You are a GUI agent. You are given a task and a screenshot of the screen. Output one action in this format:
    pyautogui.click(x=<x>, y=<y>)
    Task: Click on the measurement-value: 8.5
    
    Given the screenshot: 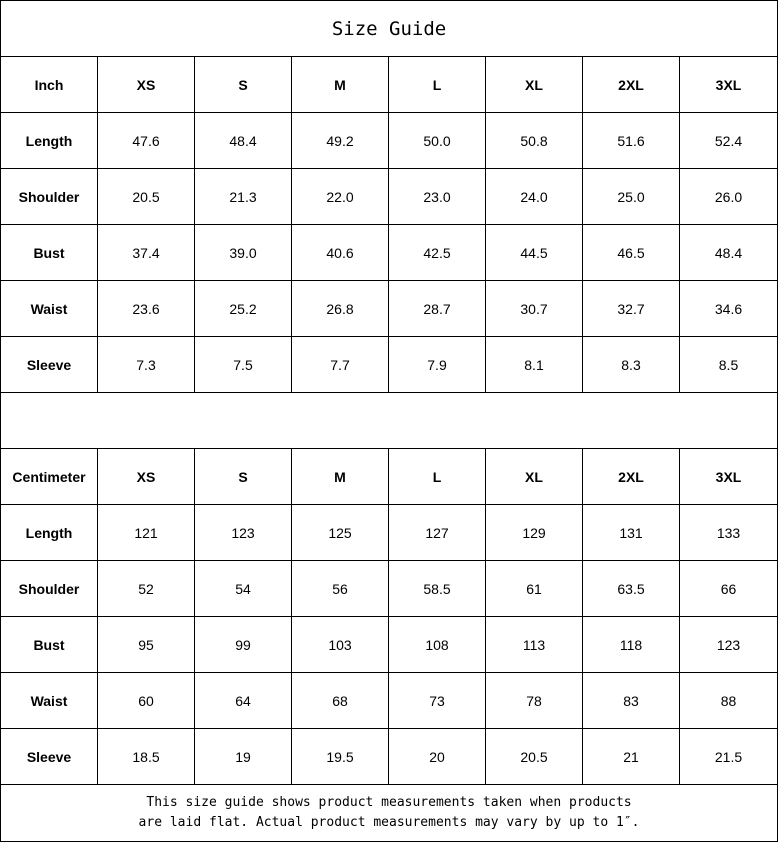 What is the action you would take?
    pyautogui.click(x=728, y=364)
    